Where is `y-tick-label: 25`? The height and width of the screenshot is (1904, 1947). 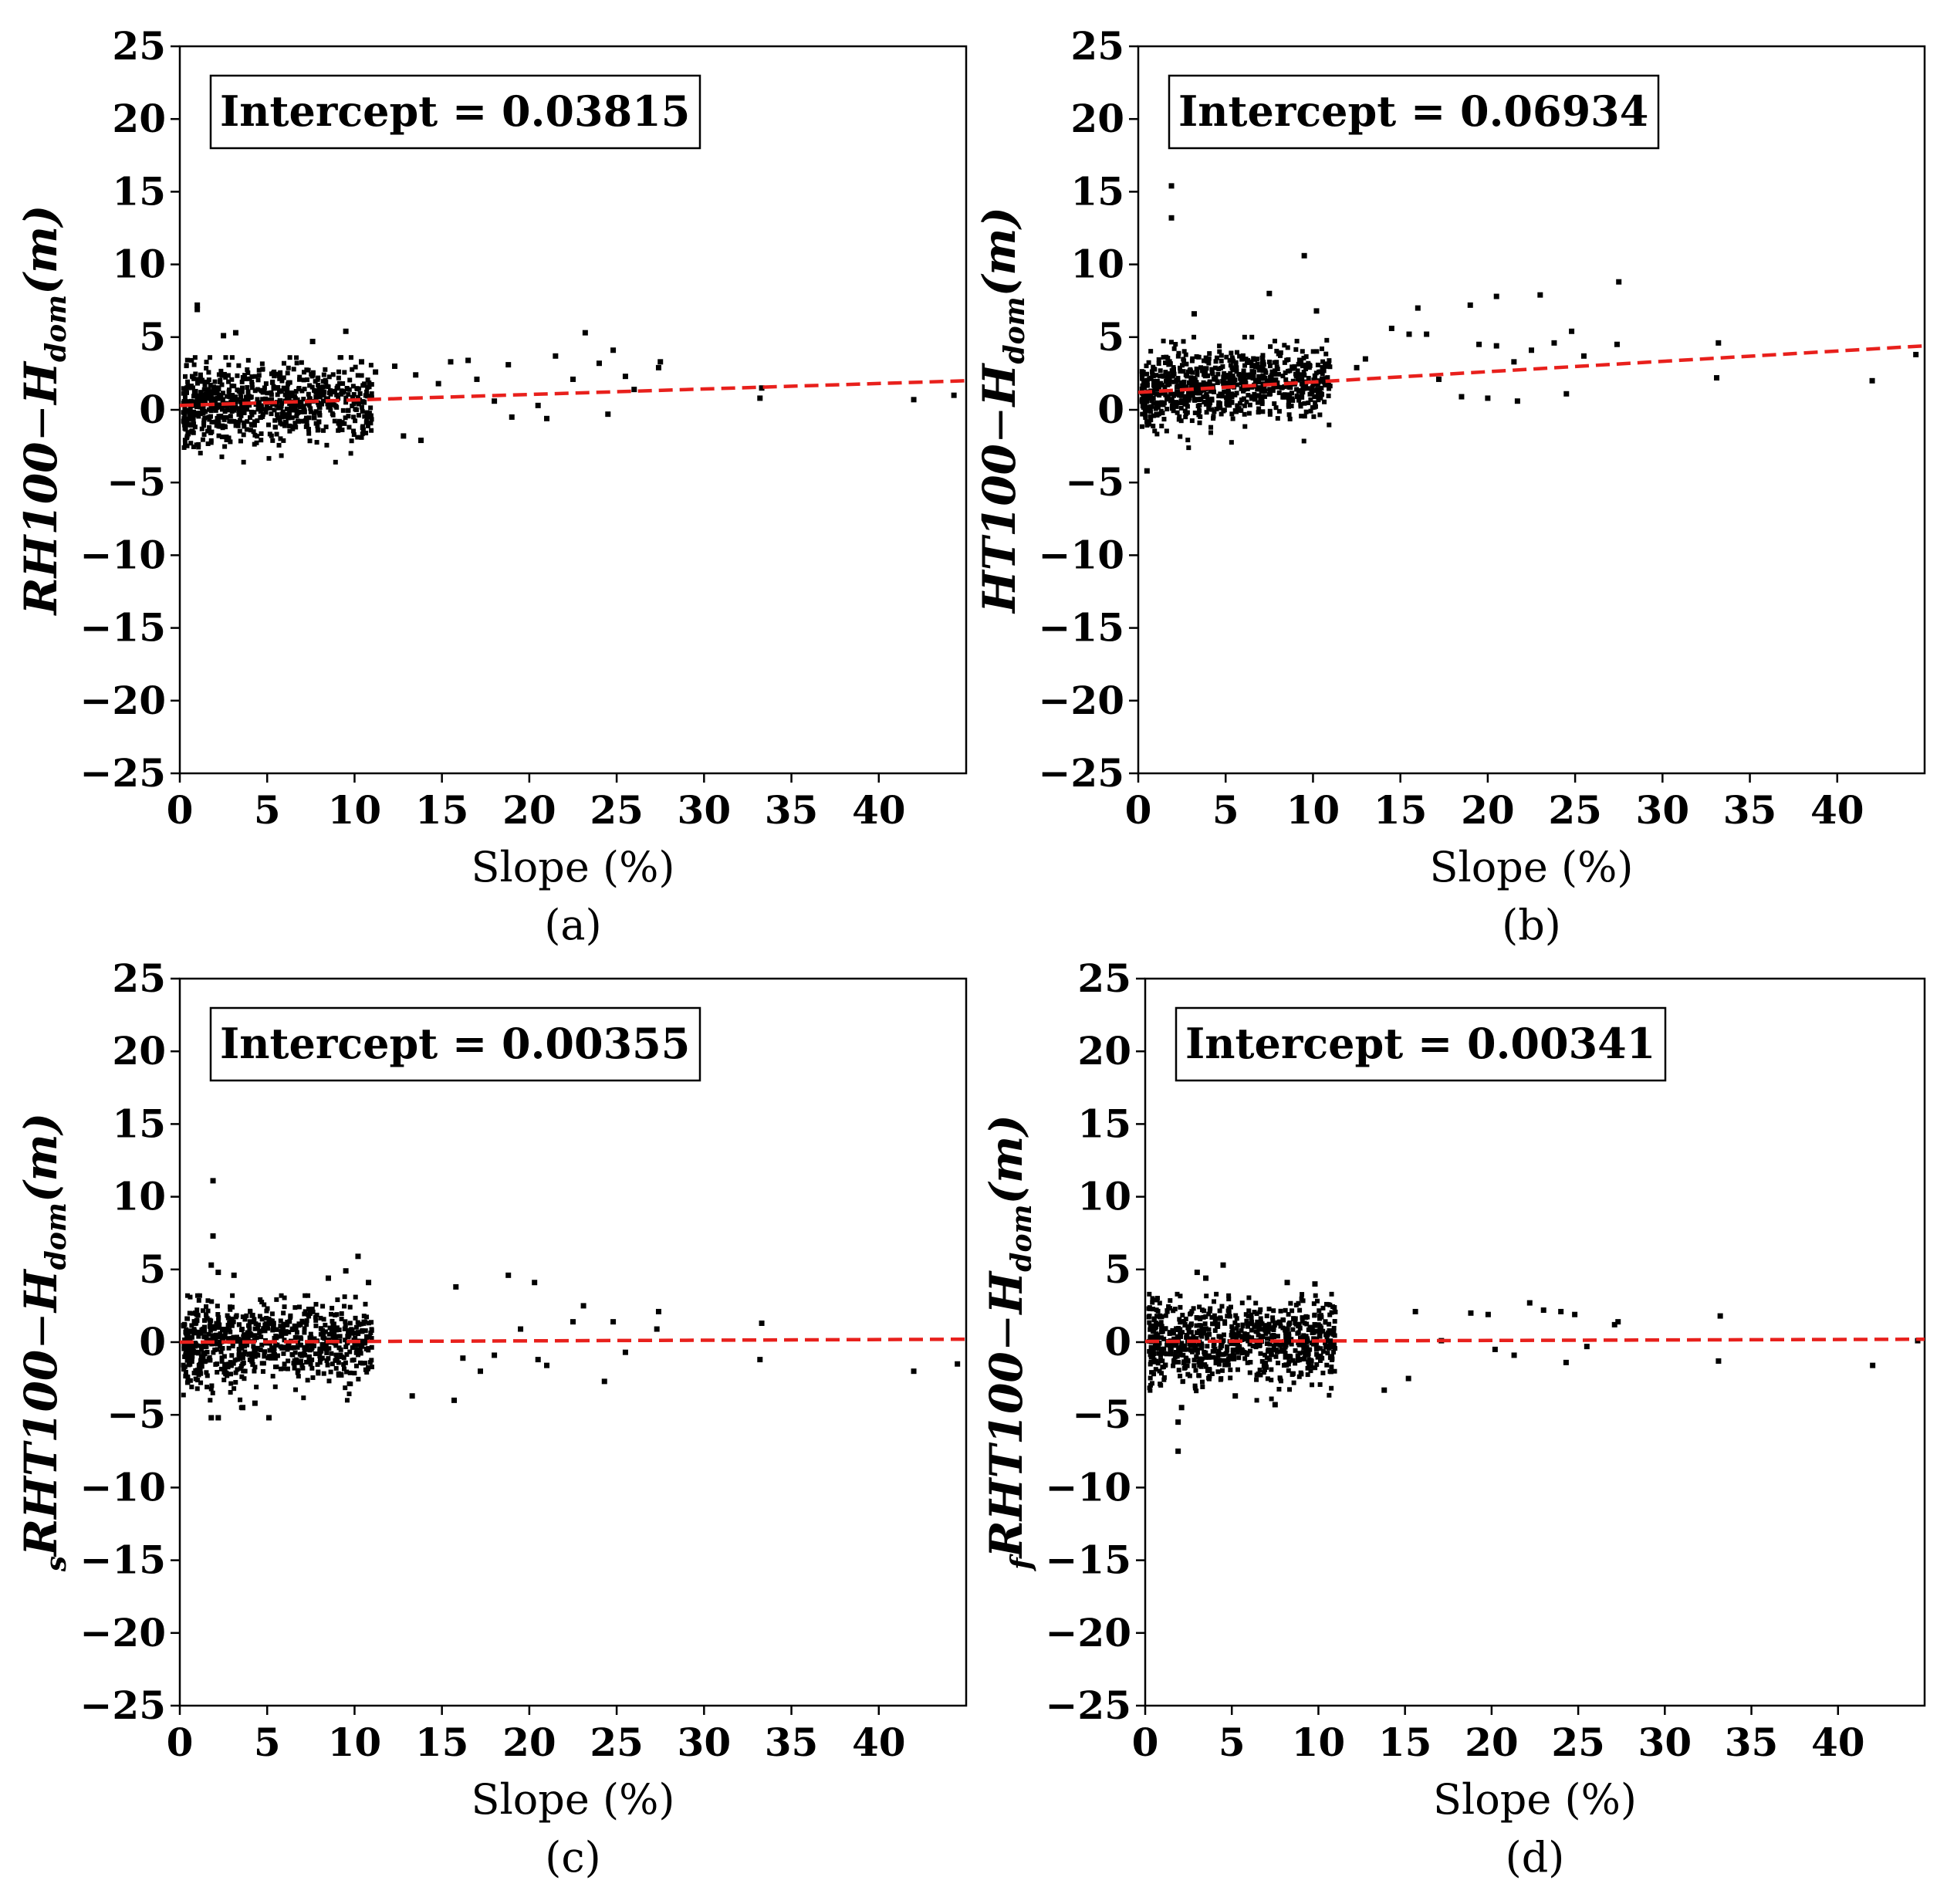
y-tick-label: 25 is located at coordinates (1104, 978).